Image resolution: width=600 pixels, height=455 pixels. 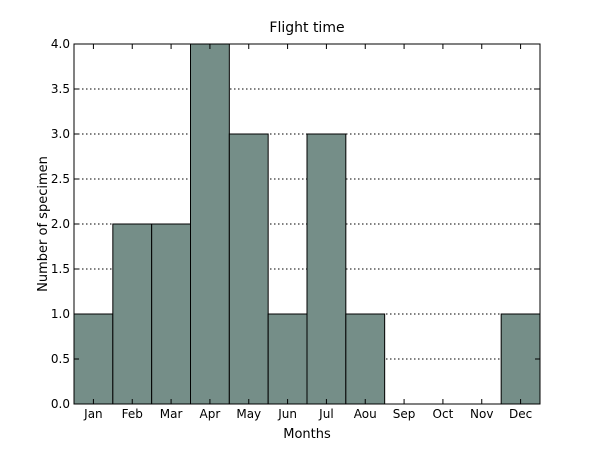 I want to click on x-tick-label: Sep, so click(x=404, y=414).